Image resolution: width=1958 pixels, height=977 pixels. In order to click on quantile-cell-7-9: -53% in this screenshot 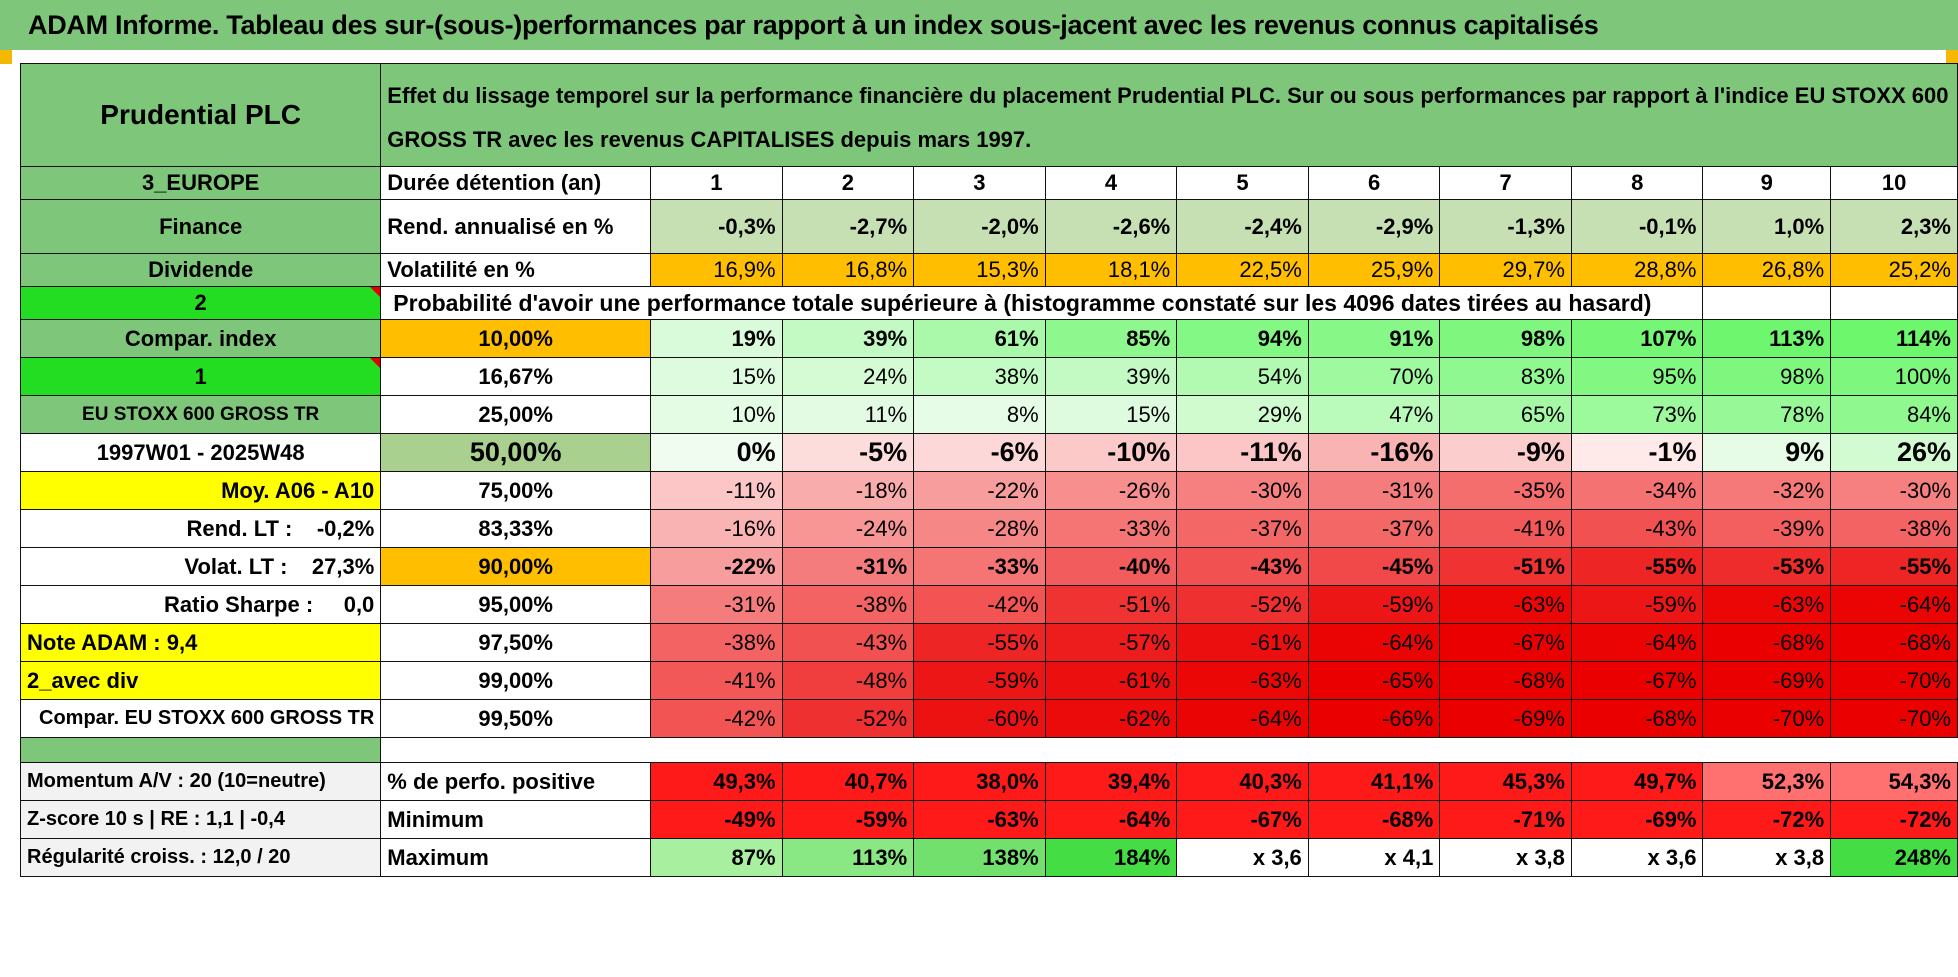, I will do `click(1767, 566)`.